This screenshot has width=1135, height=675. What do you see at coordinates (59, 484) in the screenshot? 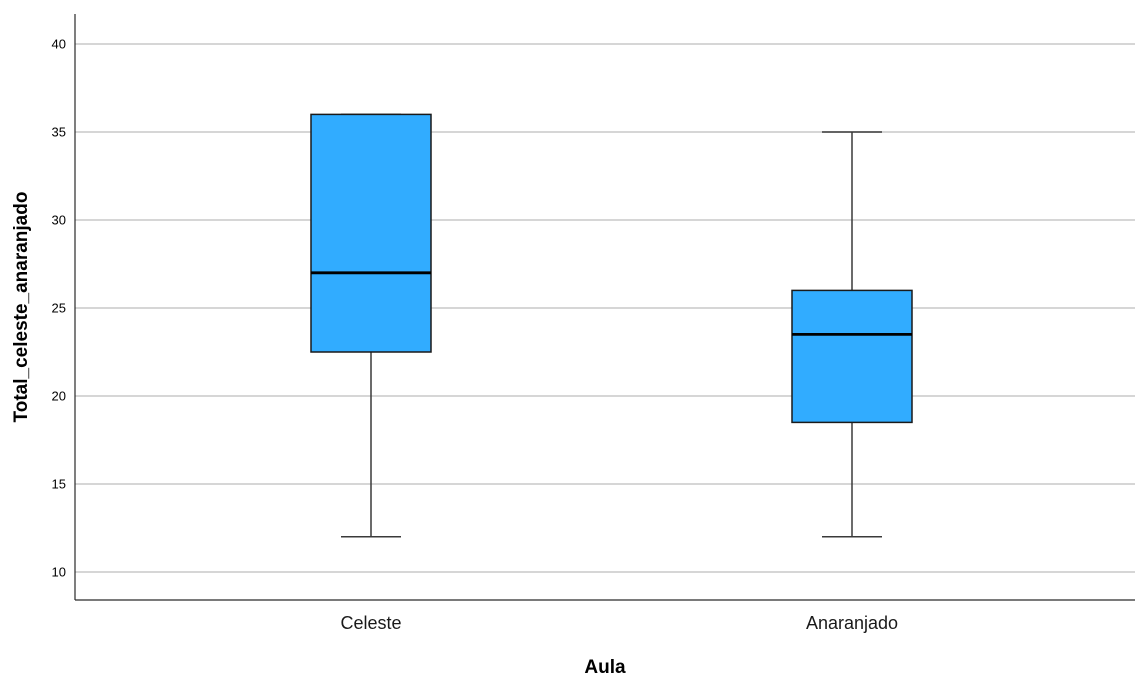
I see `y-tick-label: 15` at bounding box center [59, 484].